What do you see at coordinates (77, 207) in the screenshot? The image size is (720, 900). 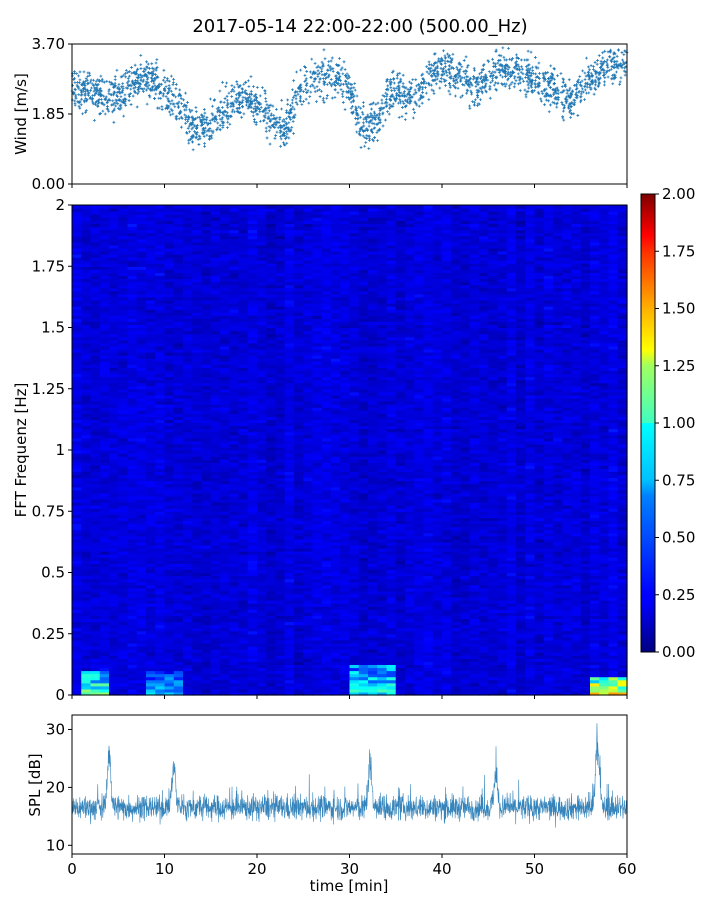 I see `spectrogram-cell` at bounding box center [77, 207].